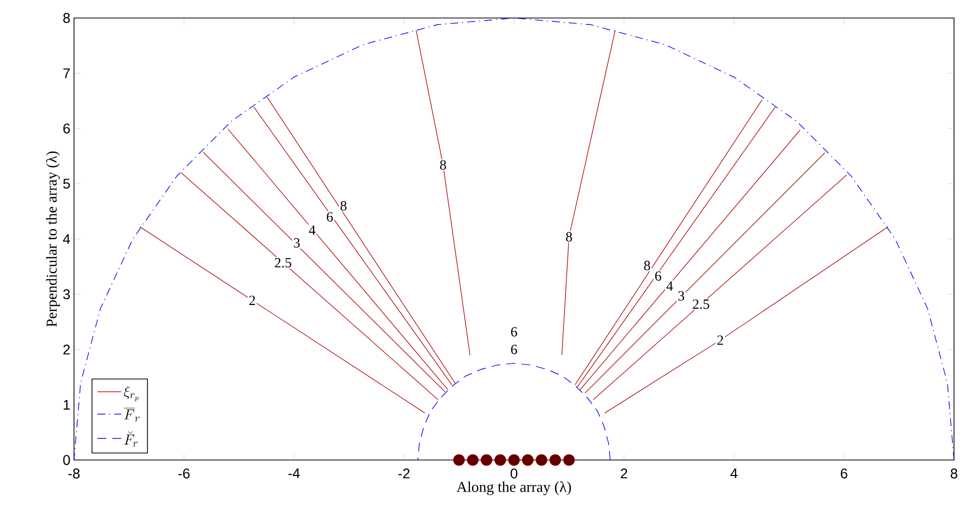 The width and height of the screenshot is (967, 531). I want to click on x-tick-label: -6, so click(184, 473).